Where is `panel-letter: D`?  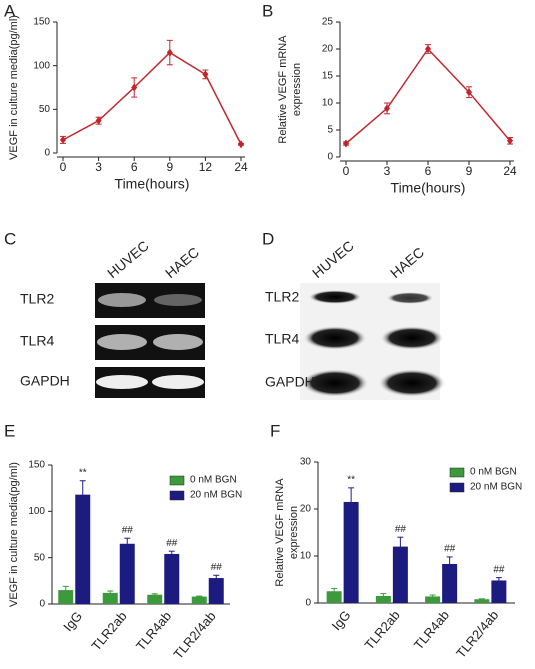
panel-letter: D is located at coordinates (268, 238).